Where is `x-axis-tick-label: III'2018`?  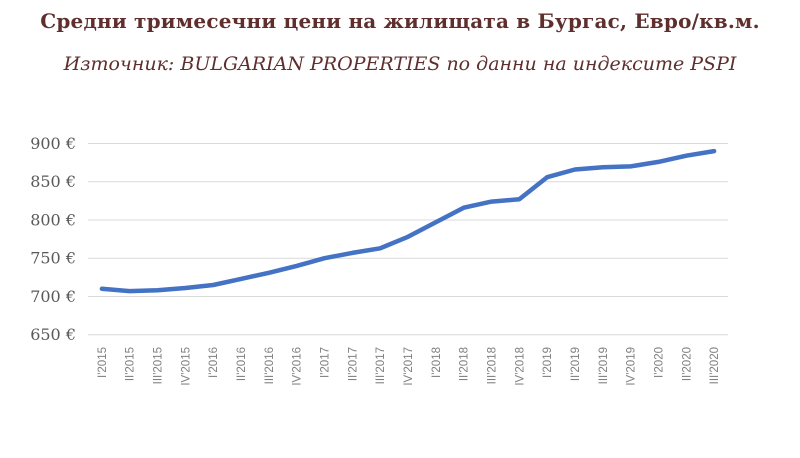 x-axis-tick-label: III'2018 is located at coordinates (492, 365).